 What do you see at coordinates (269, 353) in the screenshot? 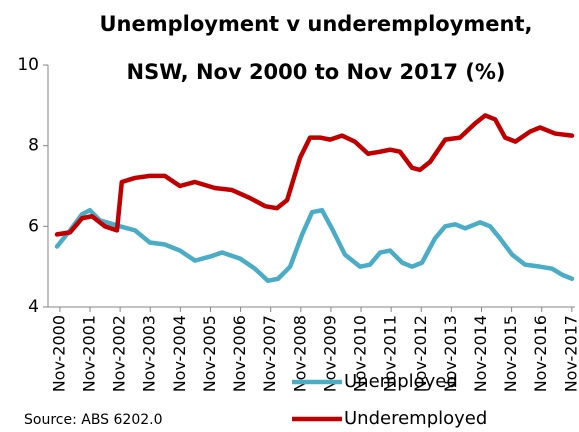
I see `x-tick-label: Nov-2007` at bounding box center [269, 353].